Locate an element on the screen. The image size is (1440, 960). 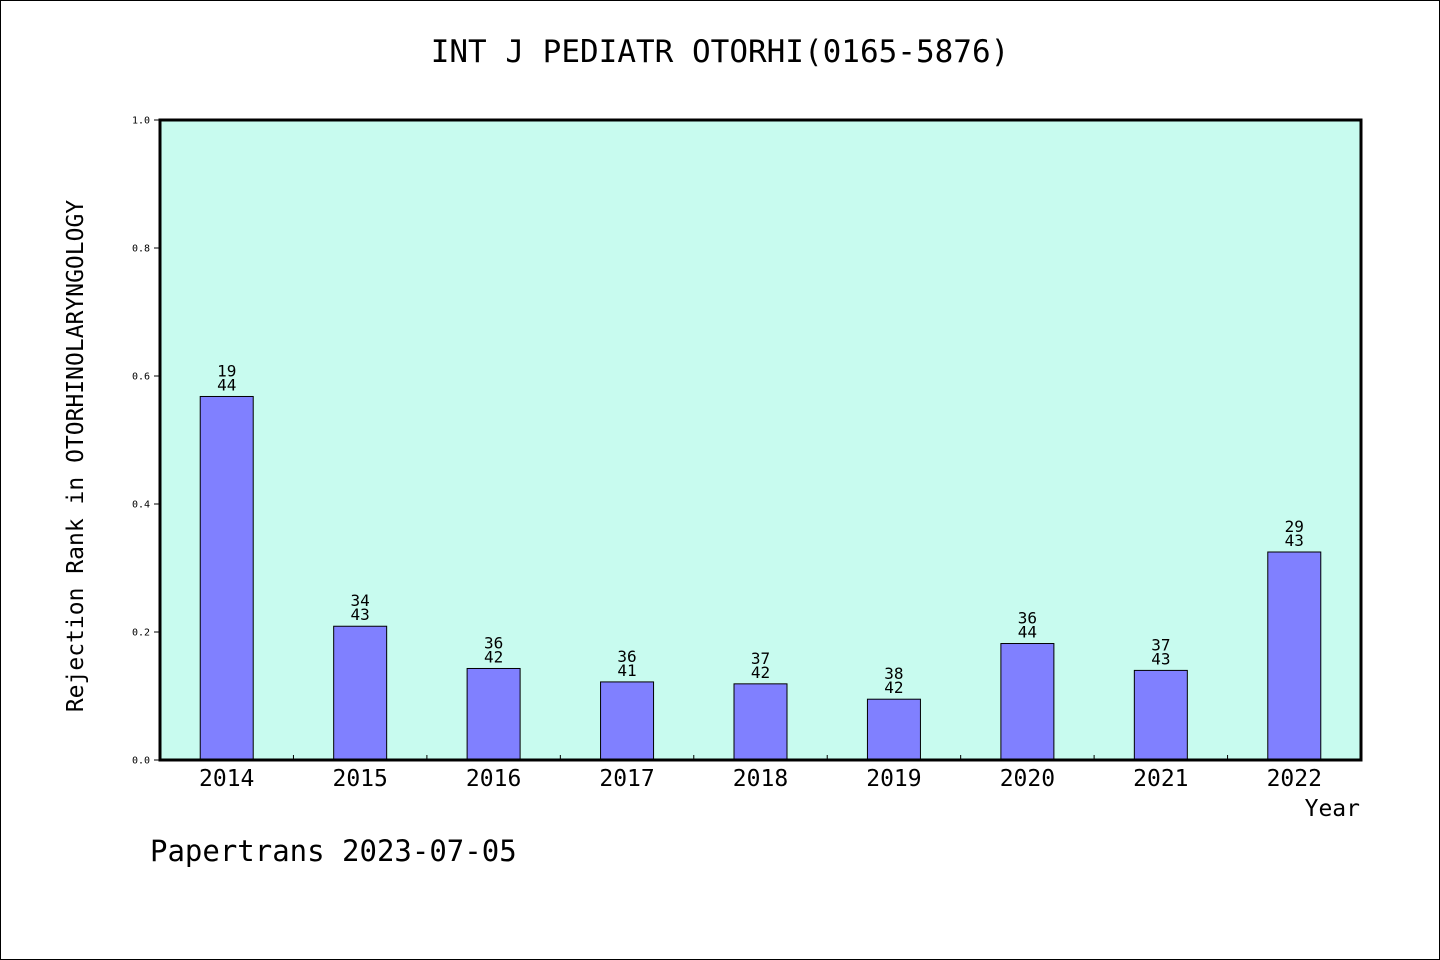
chart-title: INT J PEDIATR OTORHI(0165-5876) is located at coordinates (720, 52).